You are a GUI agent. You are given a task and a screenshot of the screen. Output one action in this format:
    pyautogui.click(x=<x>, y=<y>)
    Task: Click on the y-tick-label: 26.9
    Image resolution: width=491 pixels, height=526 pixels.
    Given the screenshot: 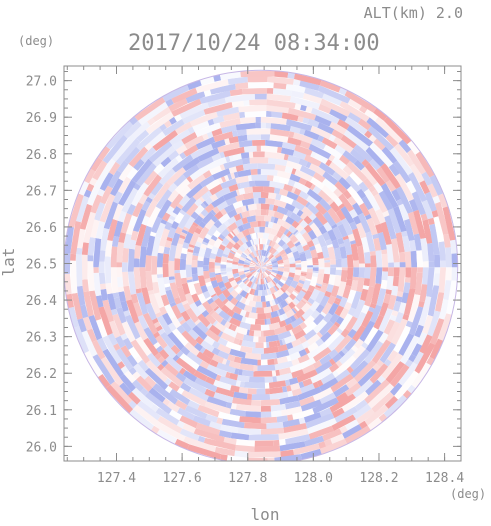 What is the action you would take?
    pyautogui.click(x=41, y=118)
    